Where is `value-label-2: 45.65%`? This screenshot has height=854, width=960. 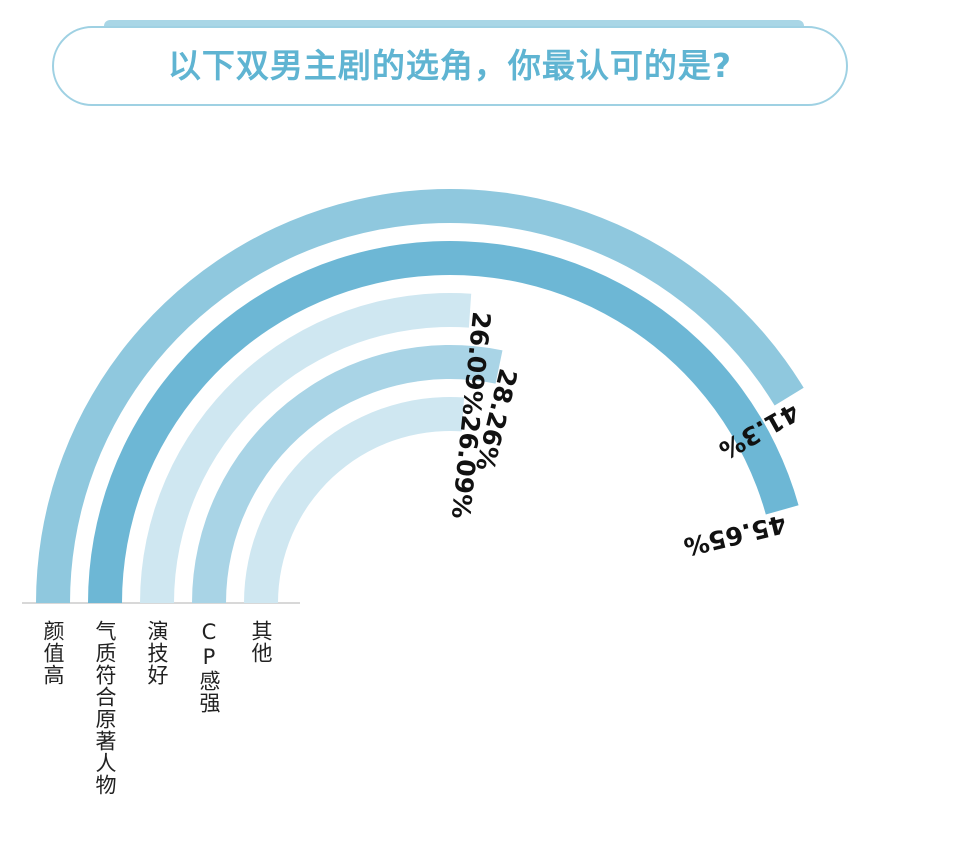 value-label-2: 45.65% is located at coordinates (735, 535).